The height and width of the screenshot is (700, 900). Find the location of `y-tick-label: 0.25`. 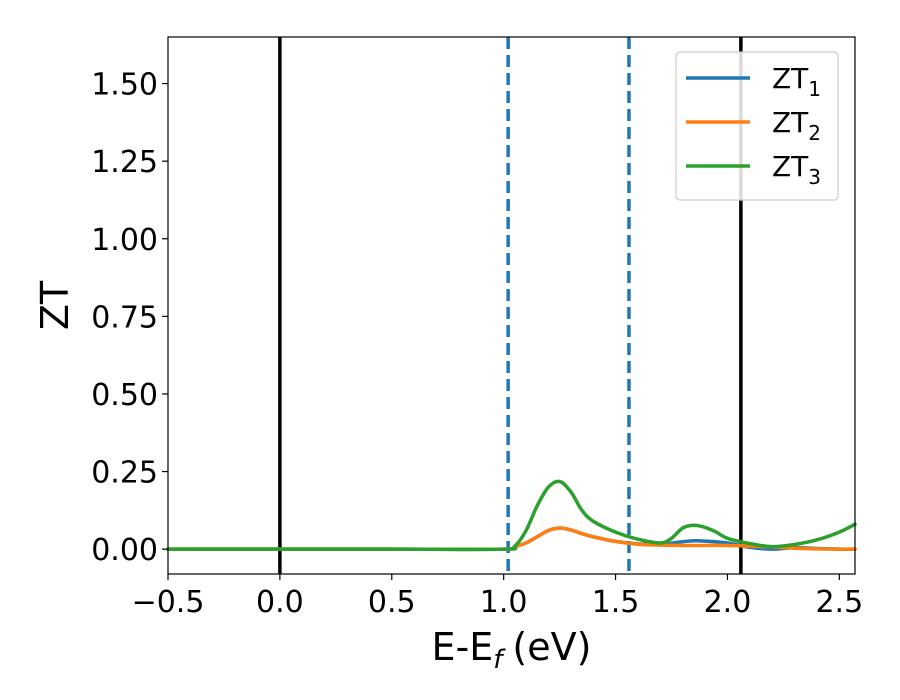

y-tick-label: 0.25 is located at coordinates (124, 473).